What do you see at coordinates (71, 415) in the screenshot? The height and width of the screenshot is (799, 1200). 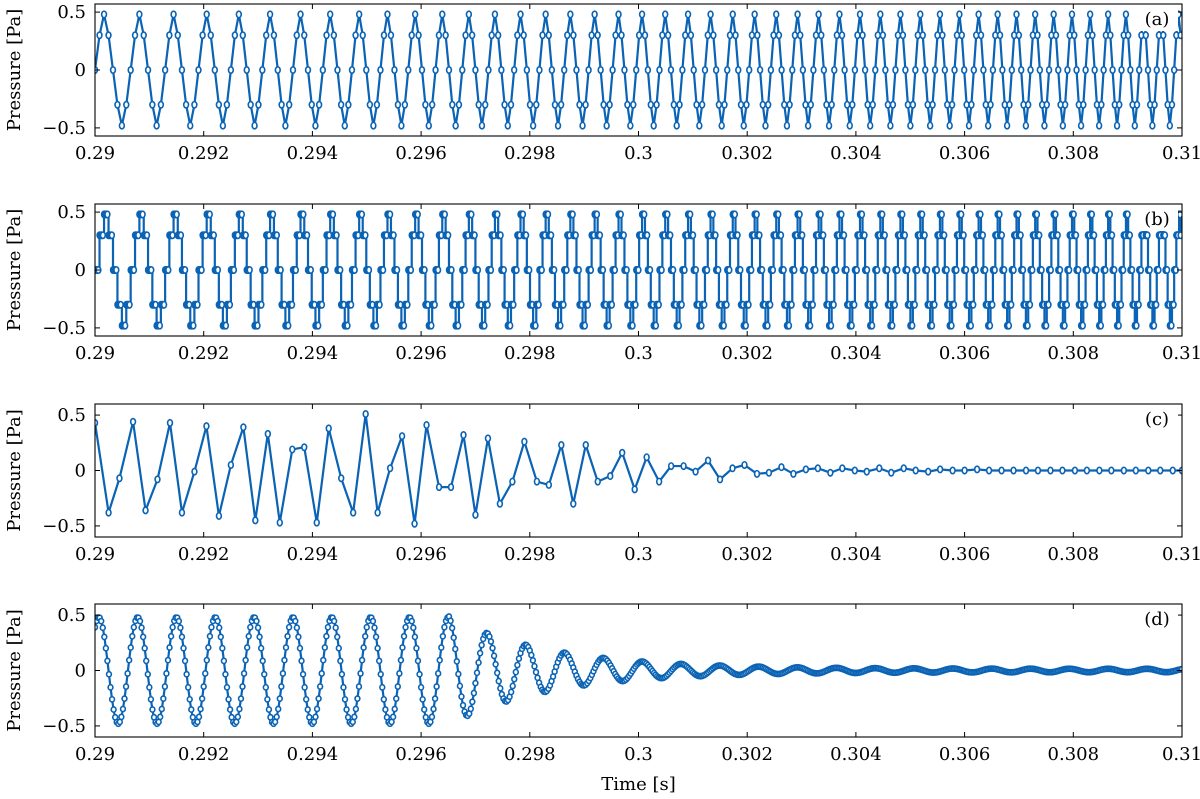 I see `y-tick-label: 0.5` at bounding box center [71, 415].